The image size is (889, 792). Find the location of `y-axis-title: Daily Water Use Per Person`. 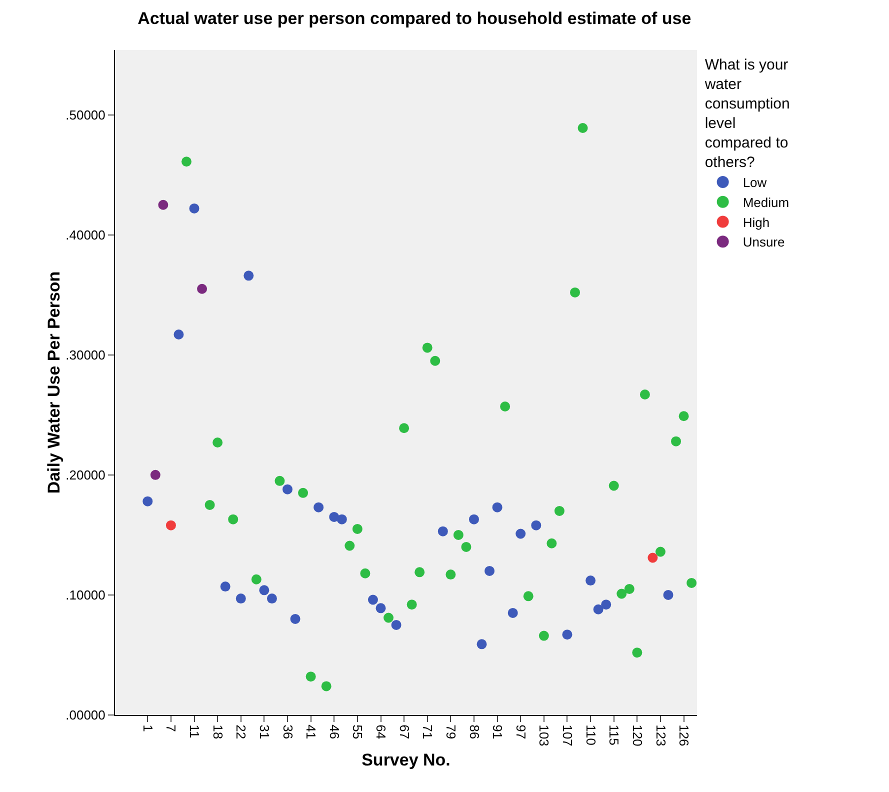

y-axis-title: Daily Water Use Per Person is located at coordinates (54, 382).